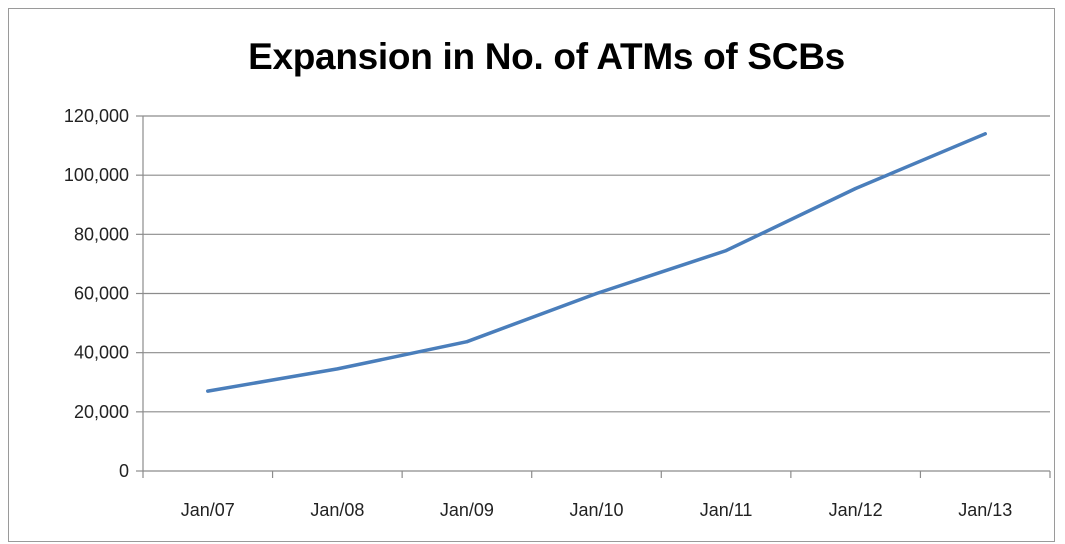 This screenshot has width=1065, height=544. What do you see at coordinates (985, 510) in the screenshot?
I see `x-tick-label: Jan/13` at bounding box center [985, 510].